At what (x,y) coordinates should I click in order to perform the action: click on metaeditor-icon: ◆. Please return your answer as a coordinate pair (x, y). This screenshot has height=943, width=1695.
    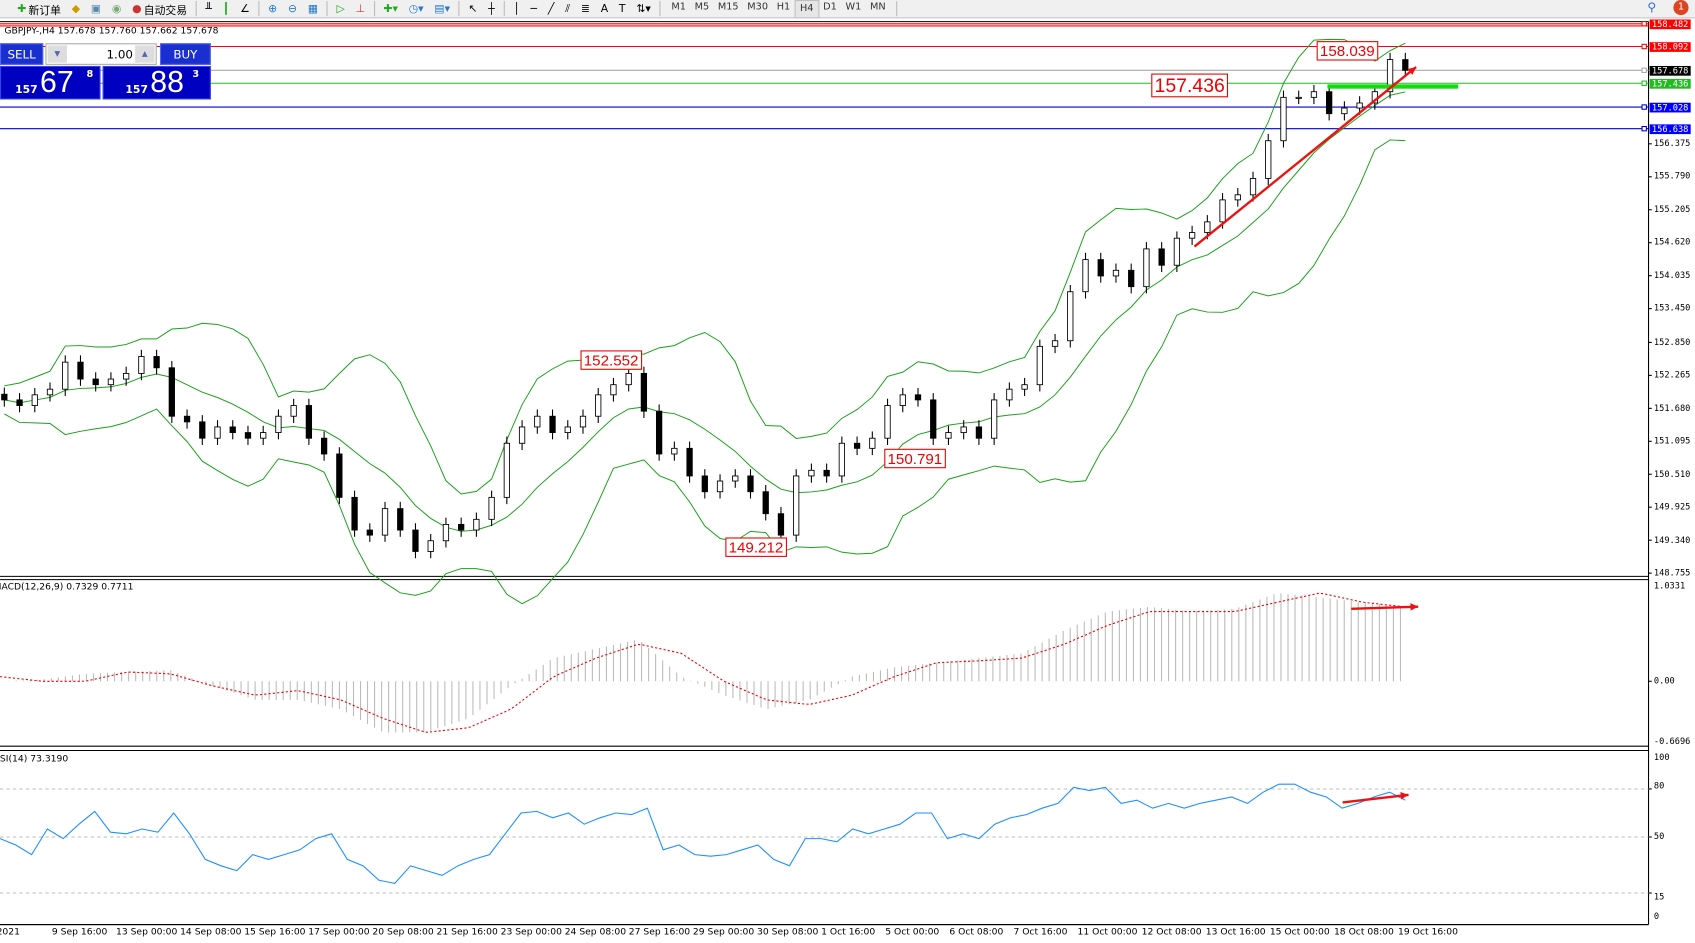
    Looking at the image, I should click on (76, 8).